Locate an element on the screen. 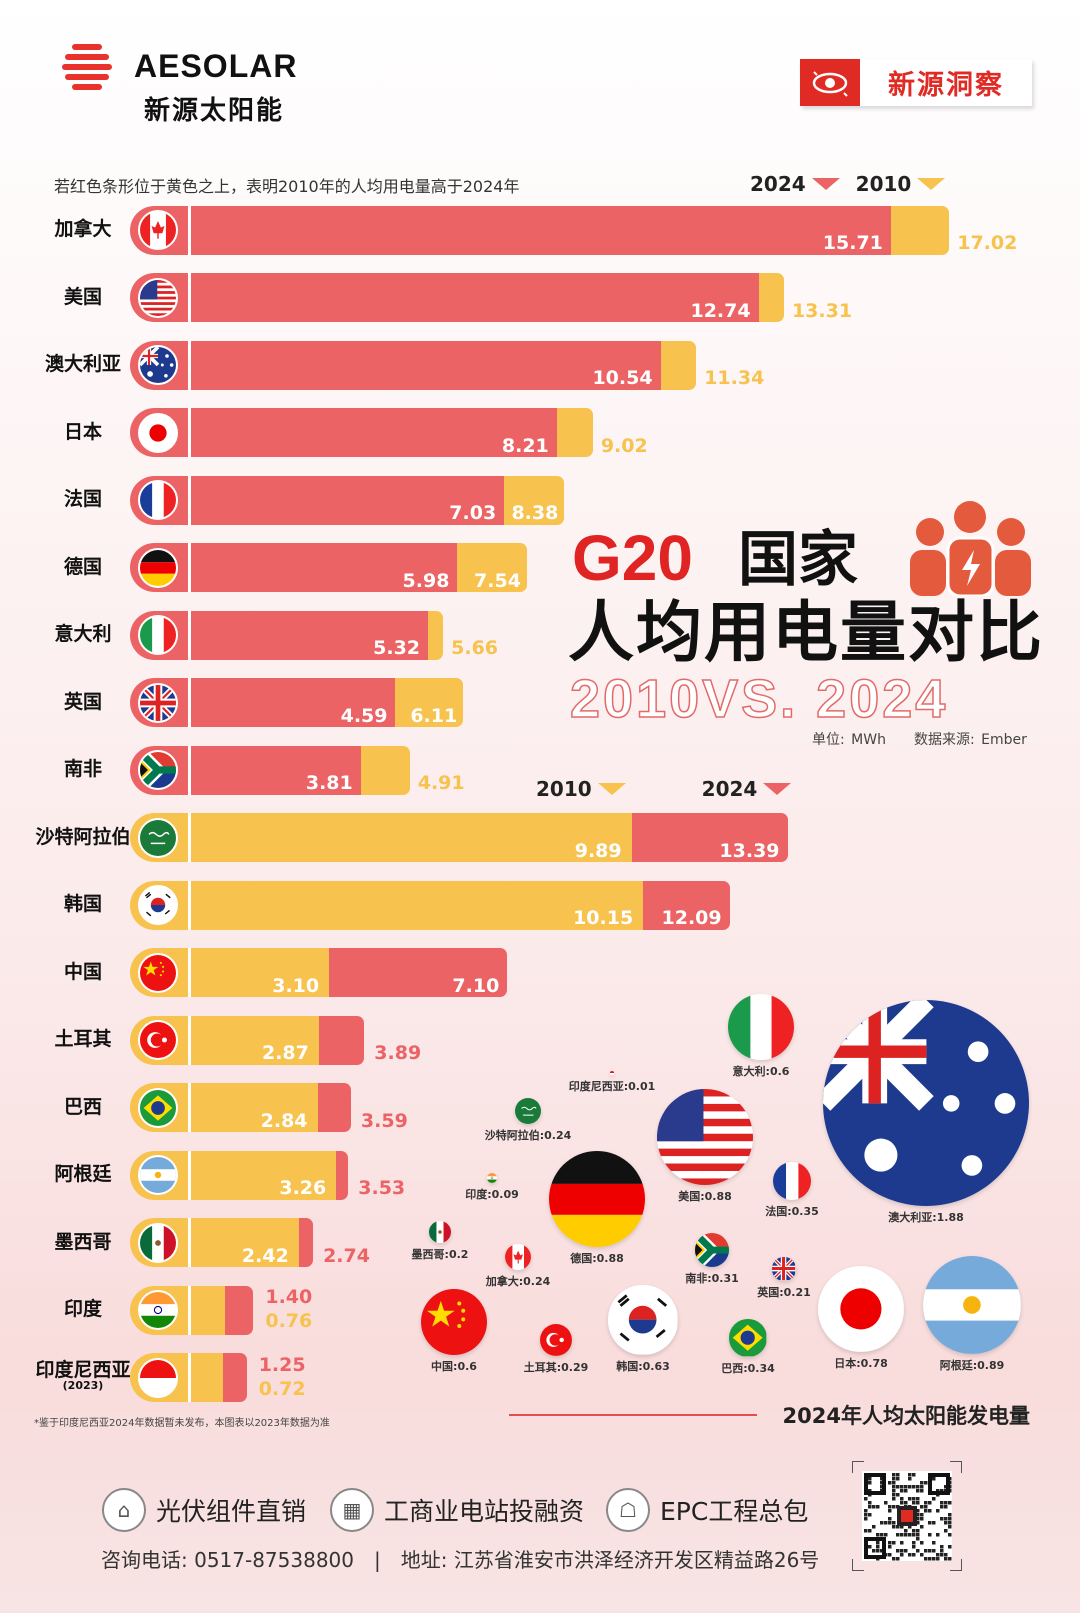 This screenshot has width=1080, height=1613. title-main: 人均用电量对比 is located at coordinates (806, 632).